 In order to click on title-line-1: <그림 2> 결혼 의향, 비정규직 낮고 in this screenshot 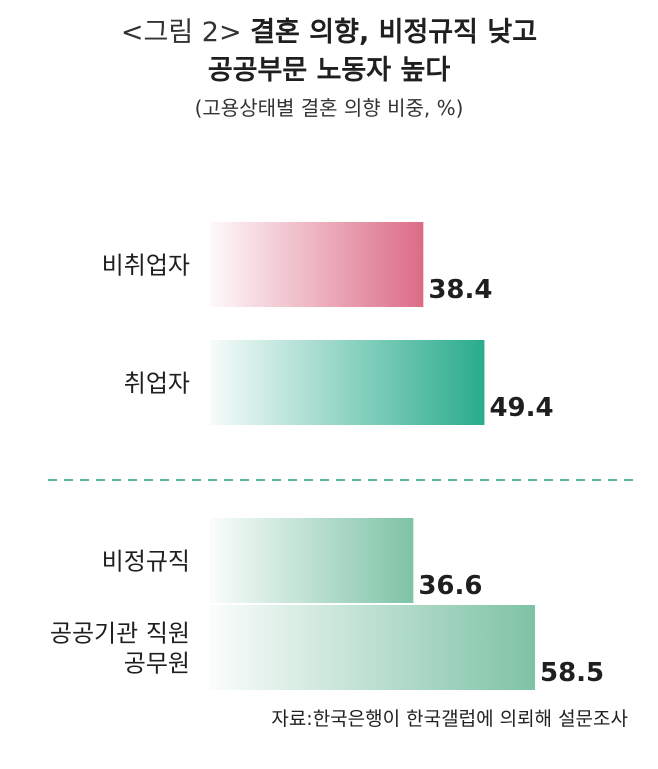, I will do `click(329, 33)`.